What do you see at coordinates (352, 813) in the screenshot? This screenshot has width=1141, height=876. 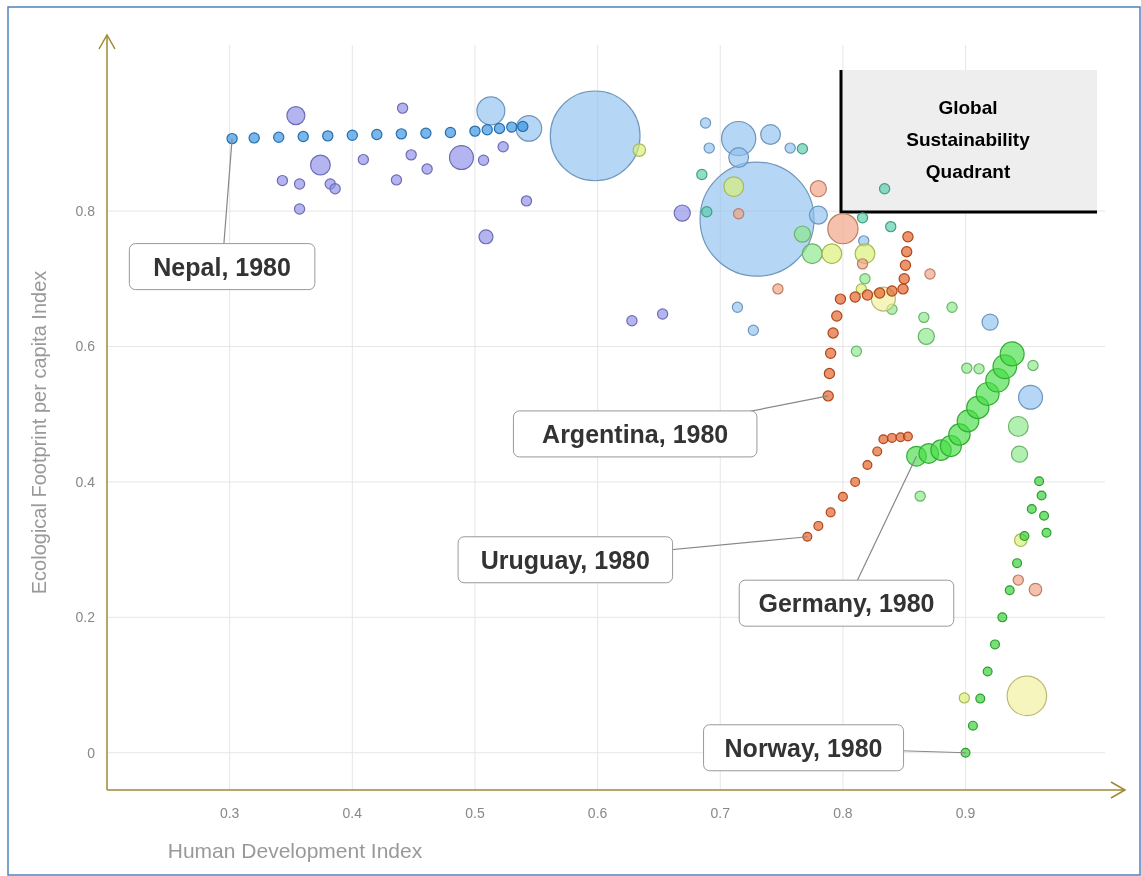 I see `x-tick-label: 0.4` at bounding box center [352, 813].